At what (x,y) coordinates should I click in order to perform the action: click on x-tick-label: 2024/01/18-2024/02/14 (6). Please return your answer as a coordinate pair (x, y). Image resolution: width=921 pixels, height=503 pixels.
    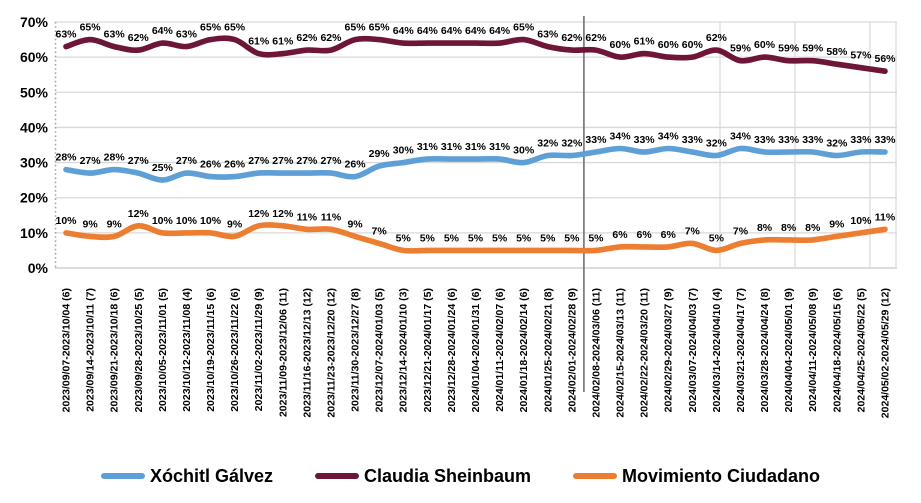
    Looking at the image, I should click on (524, 350).